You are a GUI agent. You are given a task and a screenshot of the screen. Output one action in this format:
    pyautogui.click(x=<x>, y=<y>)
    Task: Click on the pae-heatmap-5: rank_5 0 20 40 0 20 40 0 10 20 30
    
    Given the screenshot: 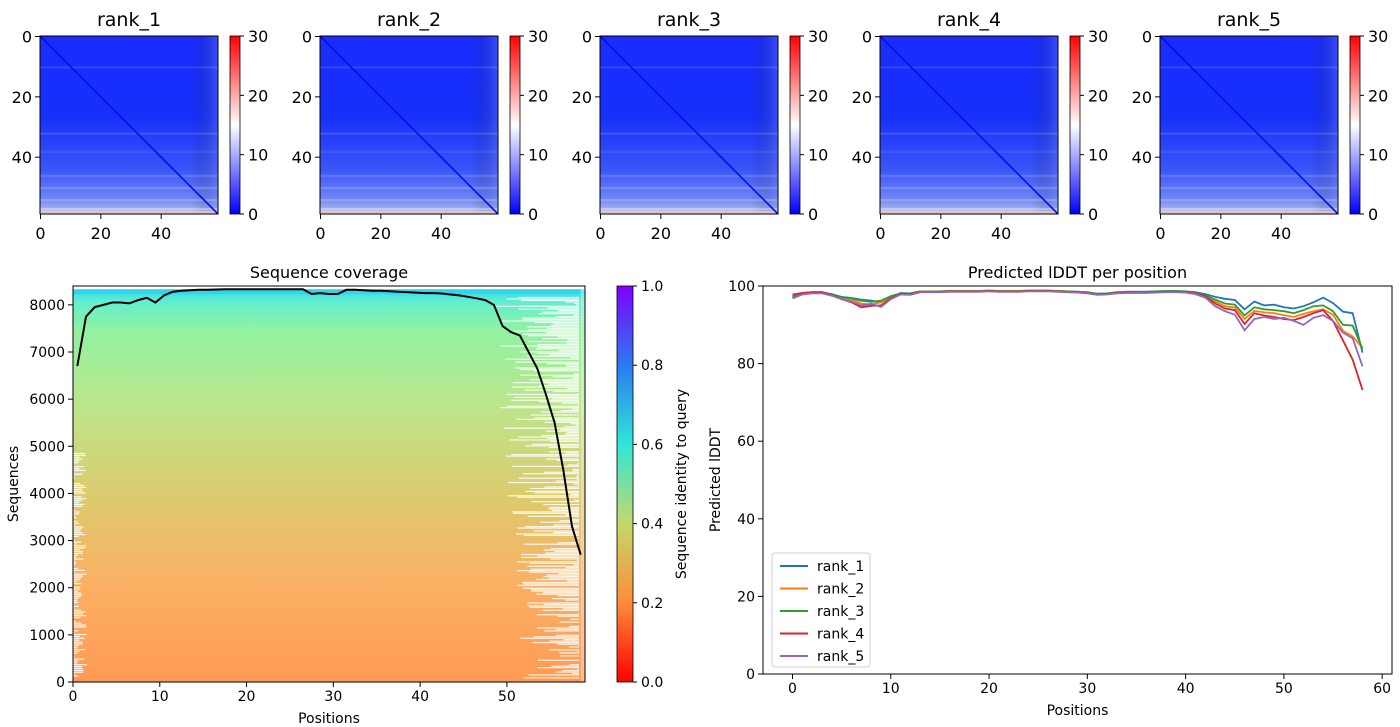 What is the action you would take?
    pyautogui.click(x=1260, y=126)
    